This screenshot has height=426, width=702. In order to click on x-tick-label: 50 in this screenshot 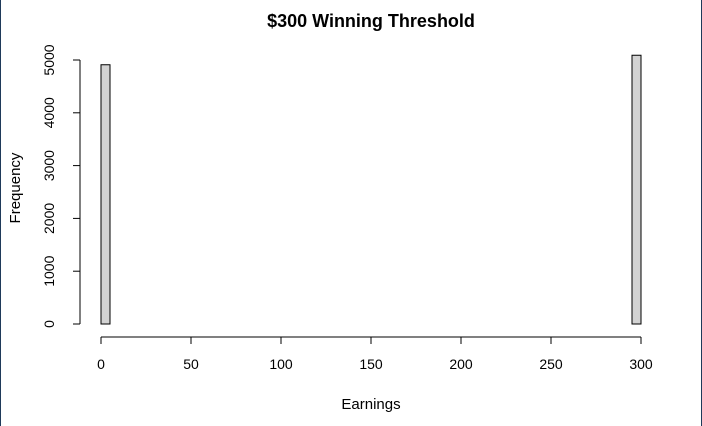, I will do `click(191, 364)`.